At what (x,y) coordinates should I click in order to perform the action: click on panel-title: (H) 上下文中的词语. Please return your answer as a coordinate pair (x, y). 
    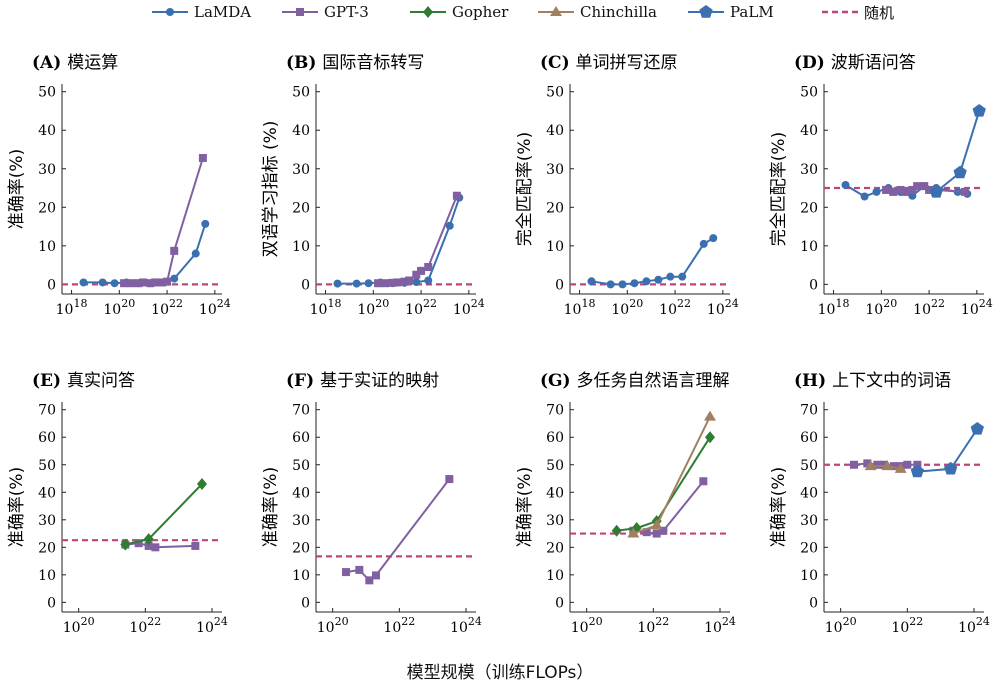
    Looking at the image, I should click on (872, 381).